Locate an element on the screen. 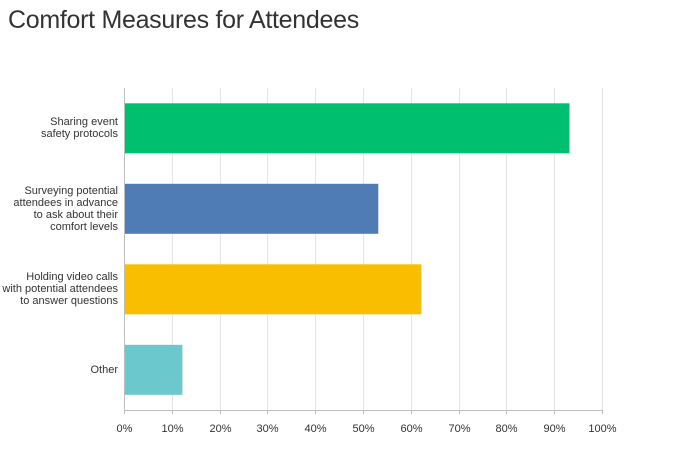 The width and height of the screenshot is (678, 461). x-tick-label: 20% is located at coordinates (220, 429).